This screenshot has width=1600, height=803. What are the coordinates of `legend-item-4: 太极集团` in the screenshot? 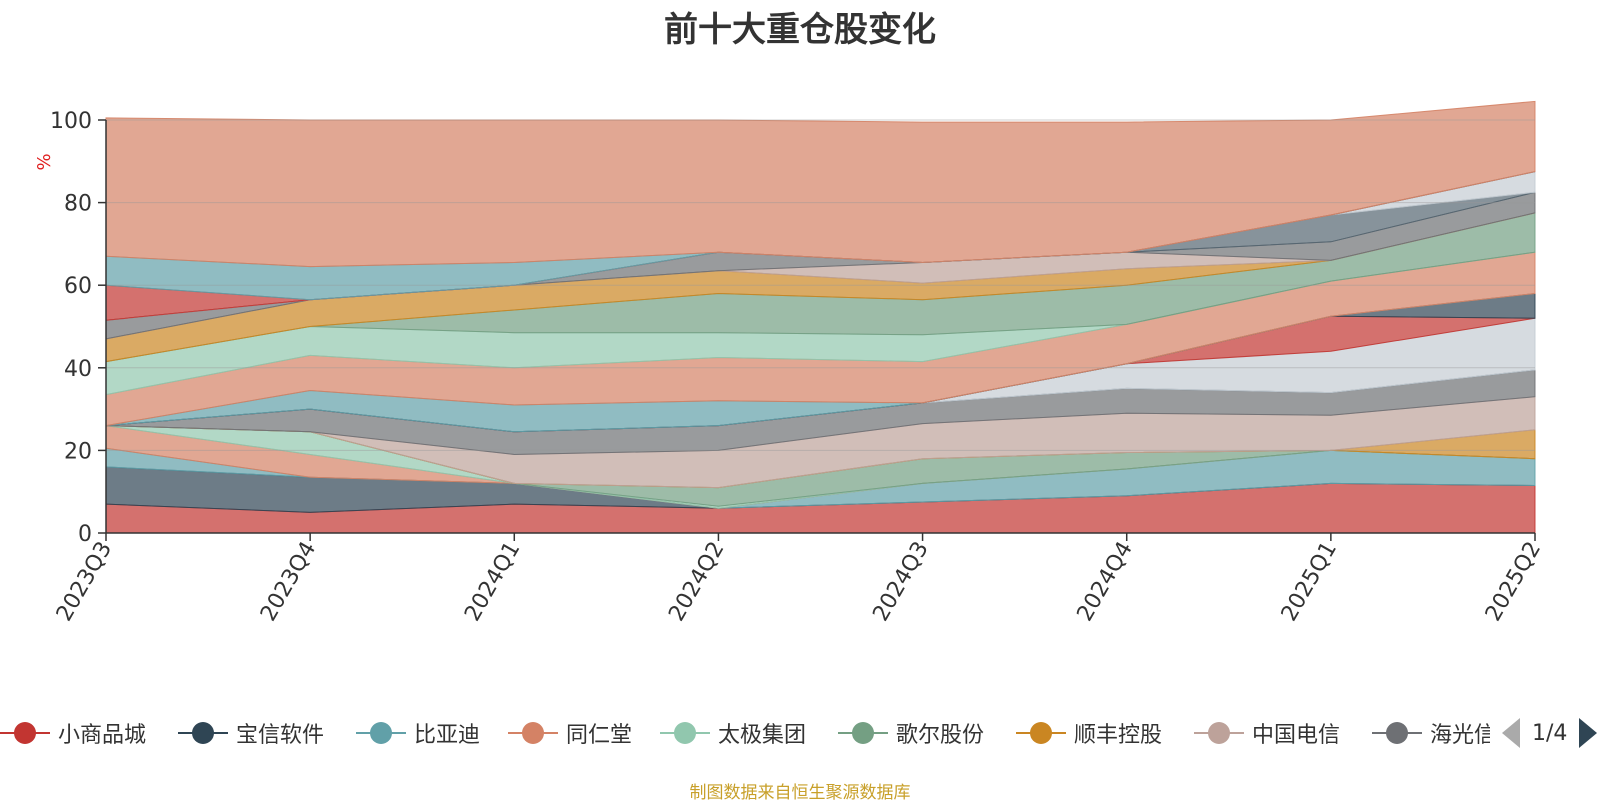 It's located at (733, 733).